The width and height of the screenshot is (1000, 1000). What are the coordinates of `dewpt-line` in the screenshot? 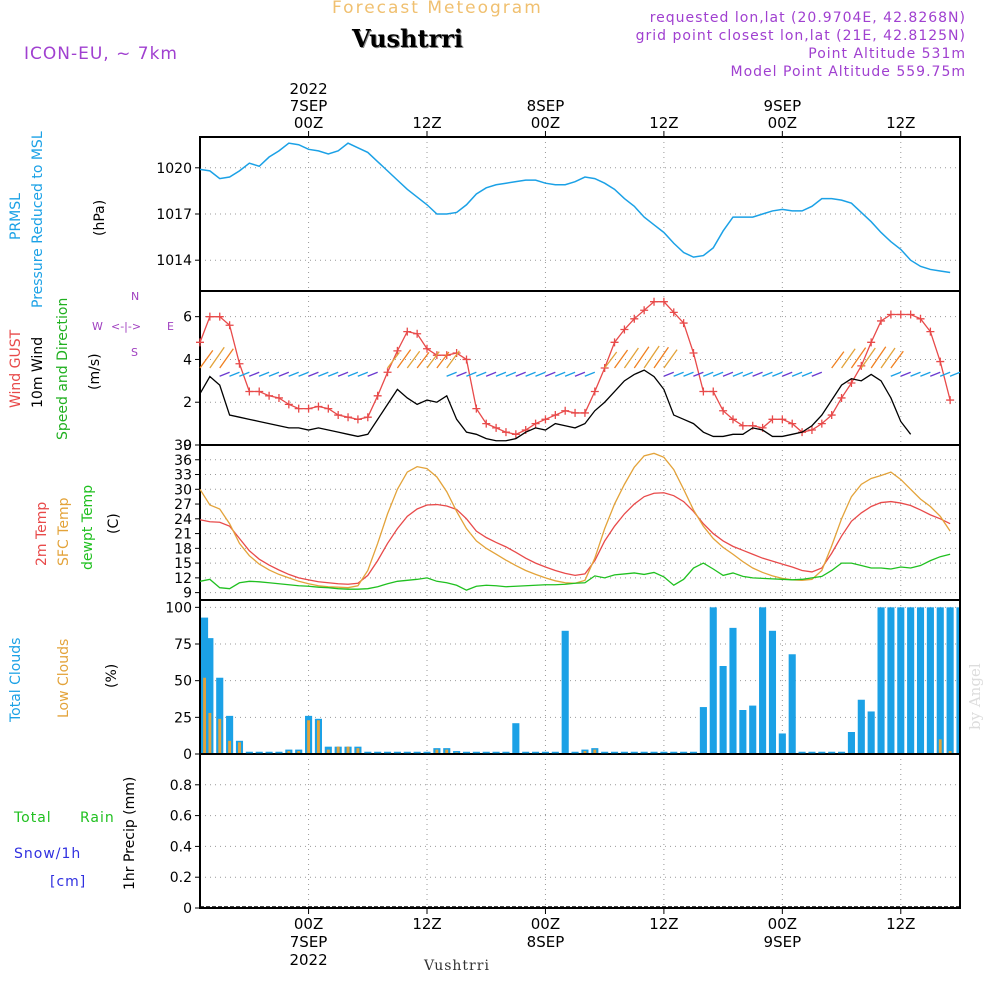 It's located at (575, 572).